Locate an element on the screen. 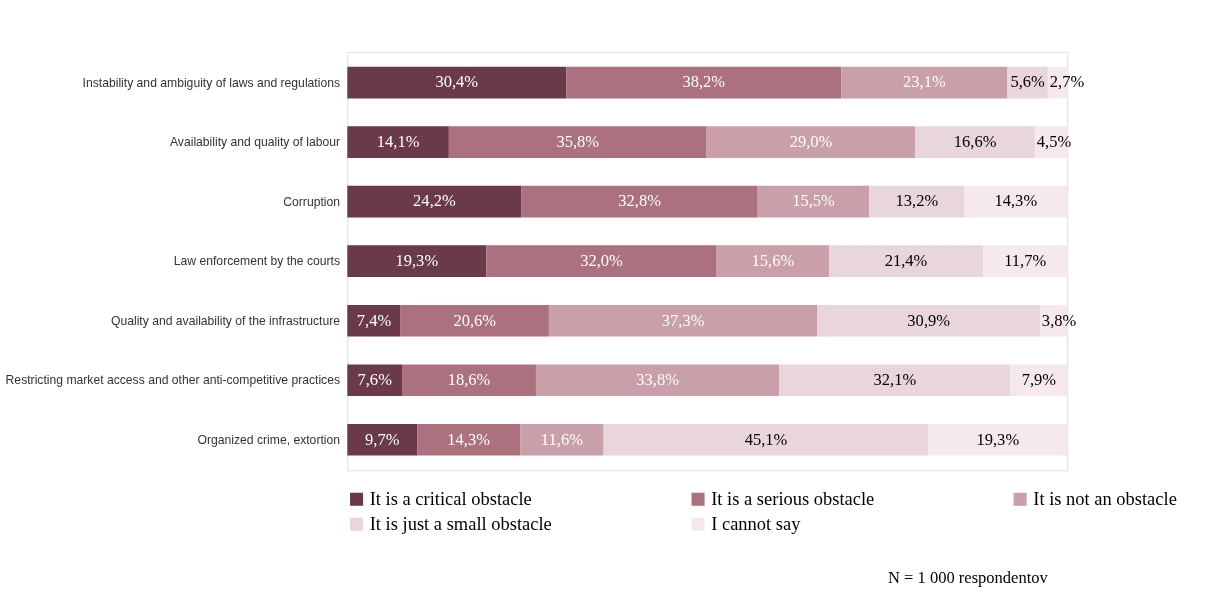 This screenshot has height=607, width=1221. data-label: 23,1% is located at coordinates (924, 82).